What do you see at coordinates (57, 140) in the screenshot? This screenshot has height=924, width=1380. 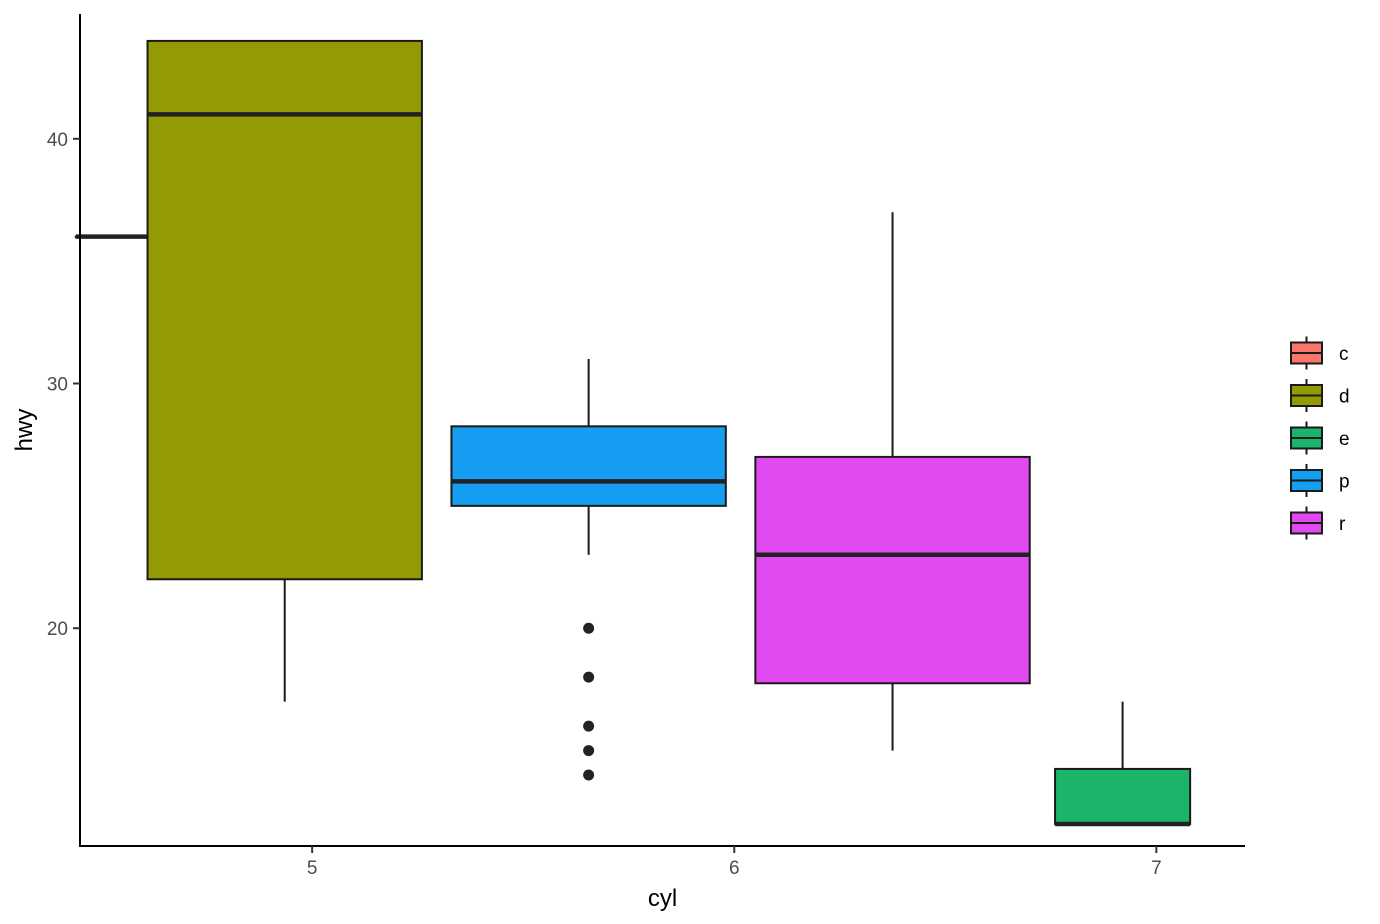 I see `y-tick-label: 40` at bounding box center [57, 140].